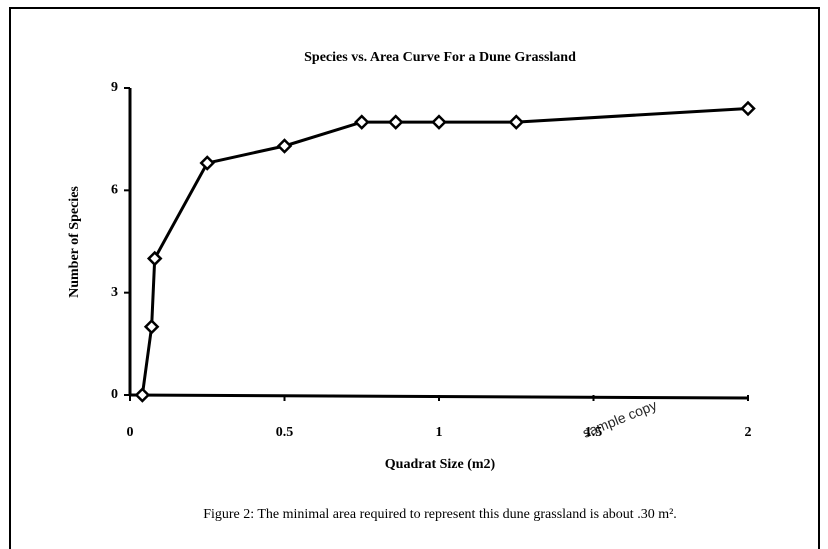 This screenshot has height=549, width=828. What do you see at coordinates (594, 432) in the screenshot?
I see `x-tick-label: 1.5` at bounding box center [594, 432].